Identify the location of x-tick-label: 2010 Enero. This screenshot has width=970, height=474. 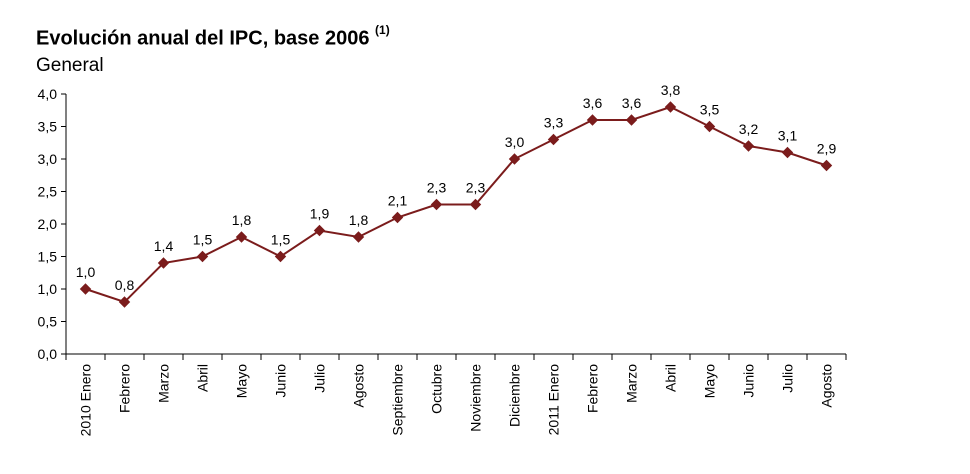
(86, 400).